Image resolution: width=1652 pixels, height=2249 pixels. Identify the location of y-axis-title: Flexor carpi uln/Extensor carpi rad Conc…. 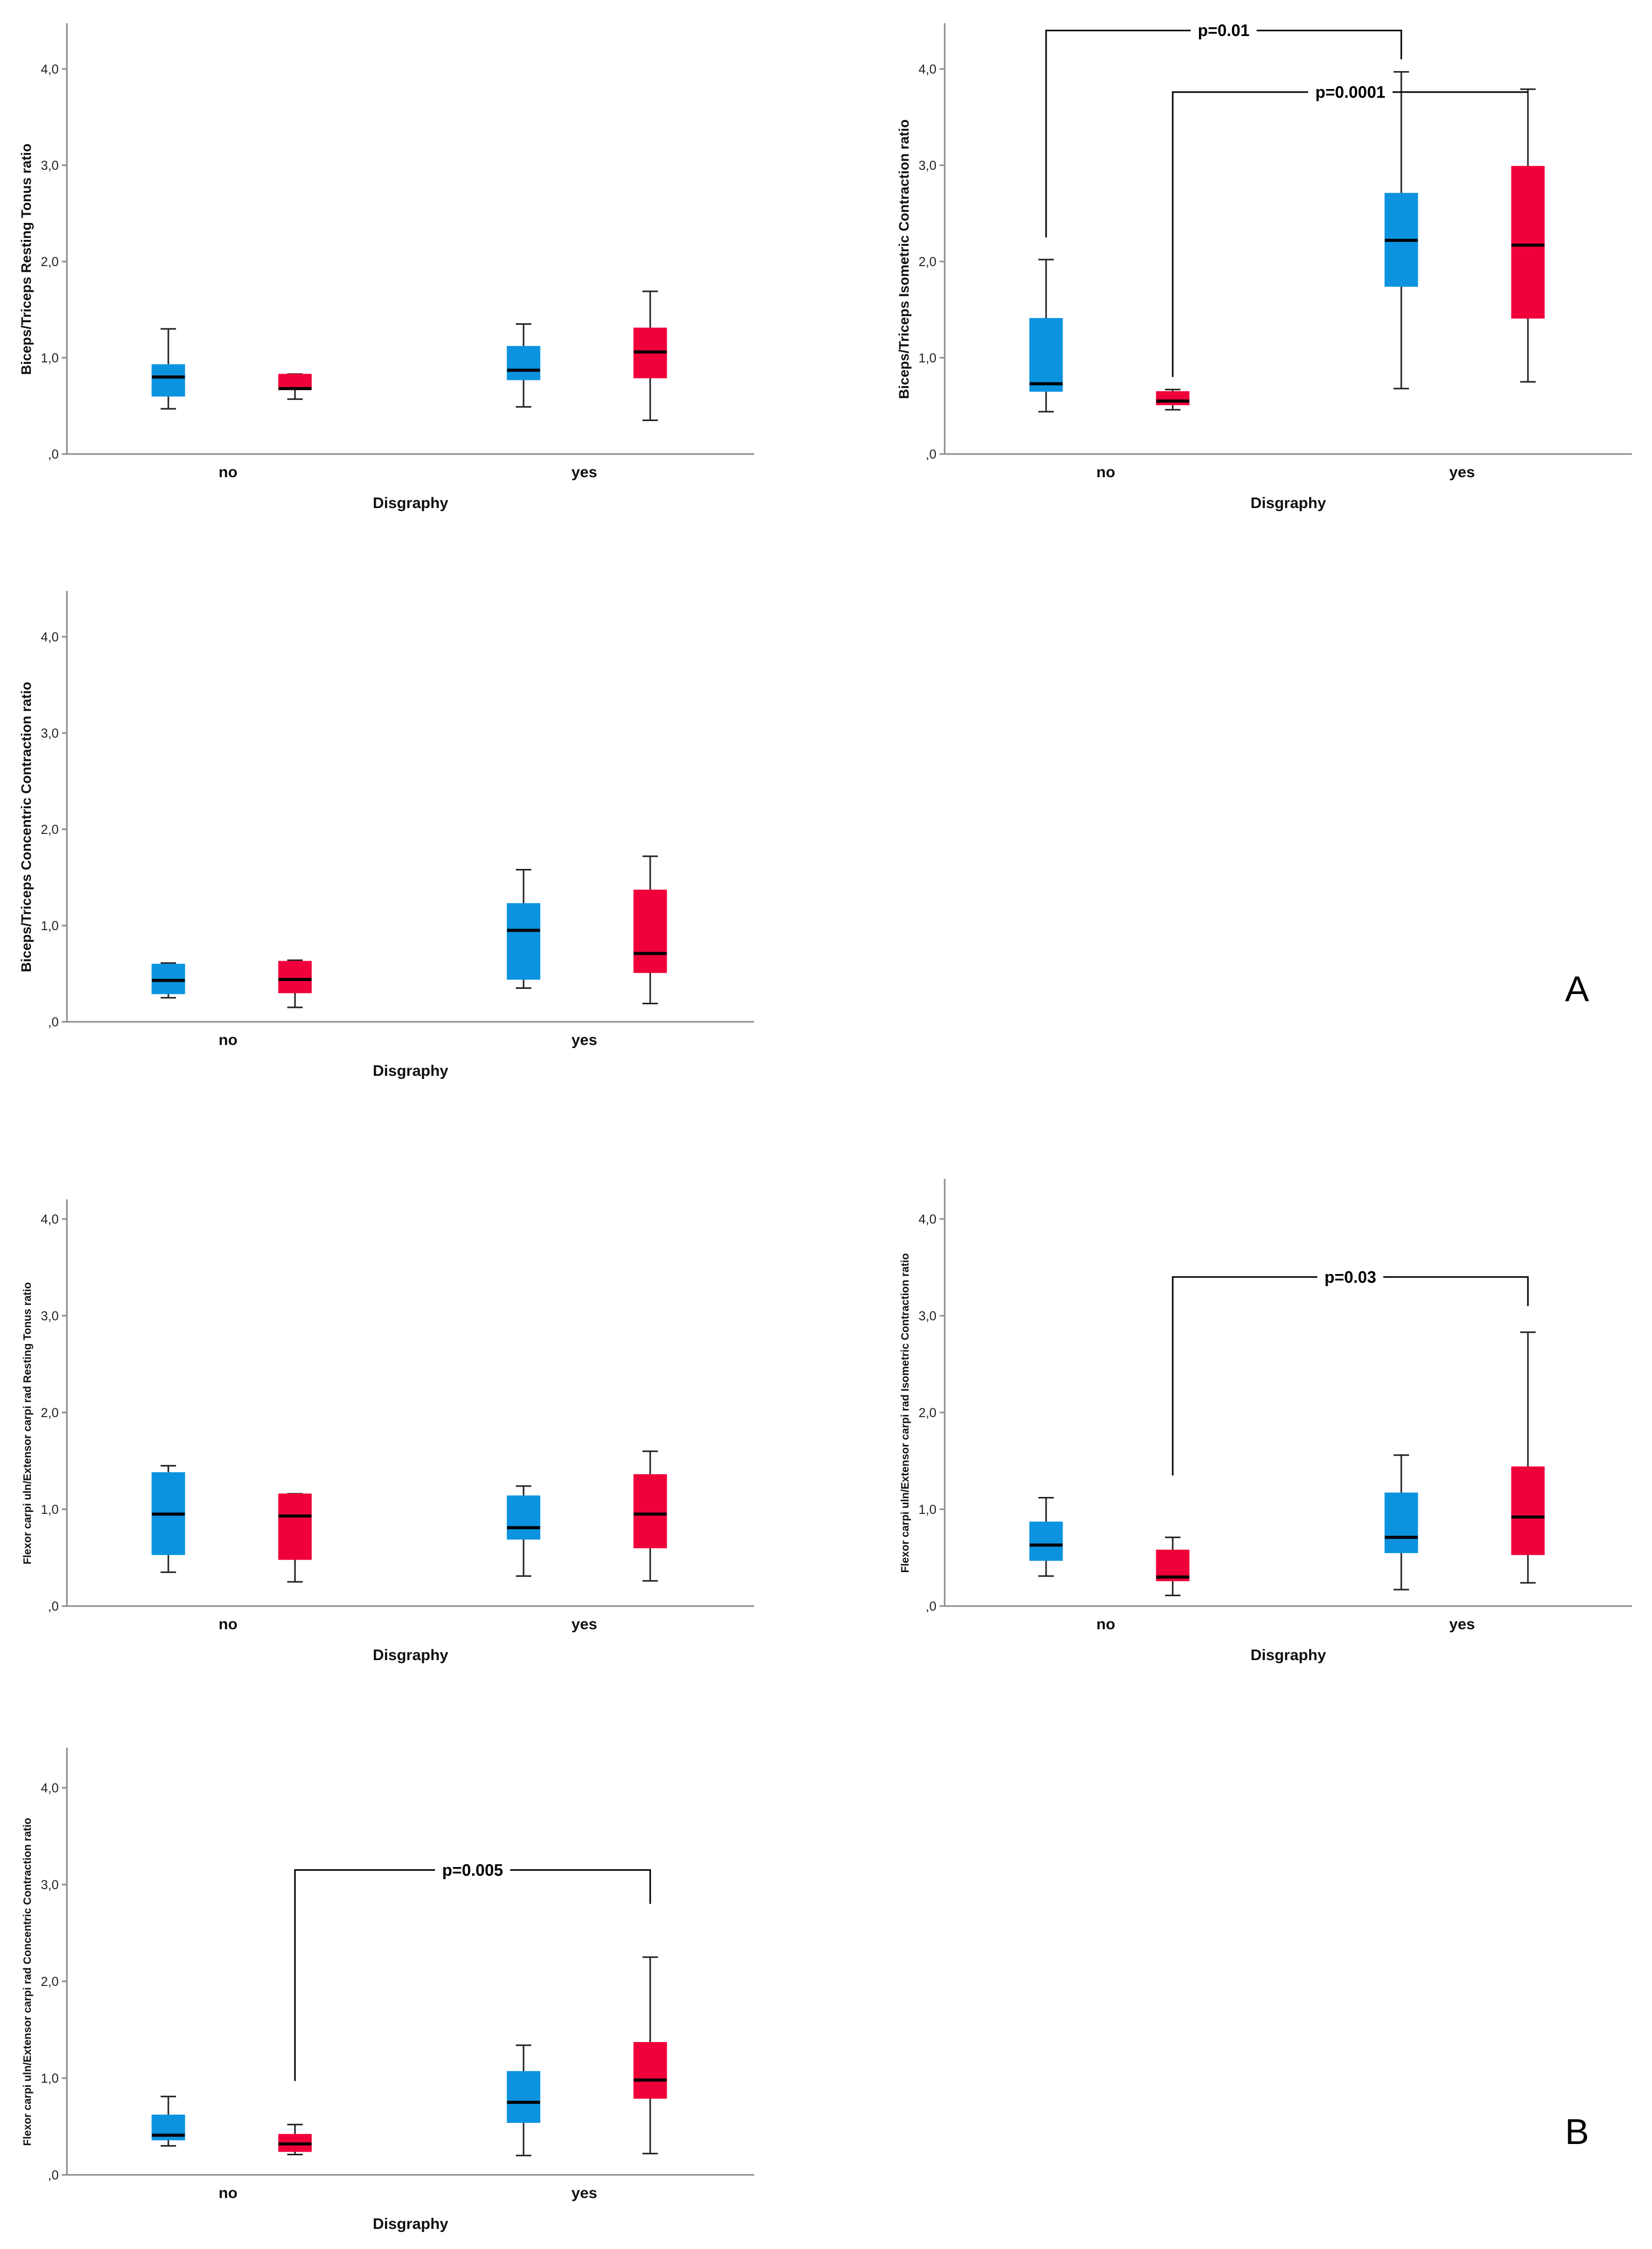
(27, 1982).